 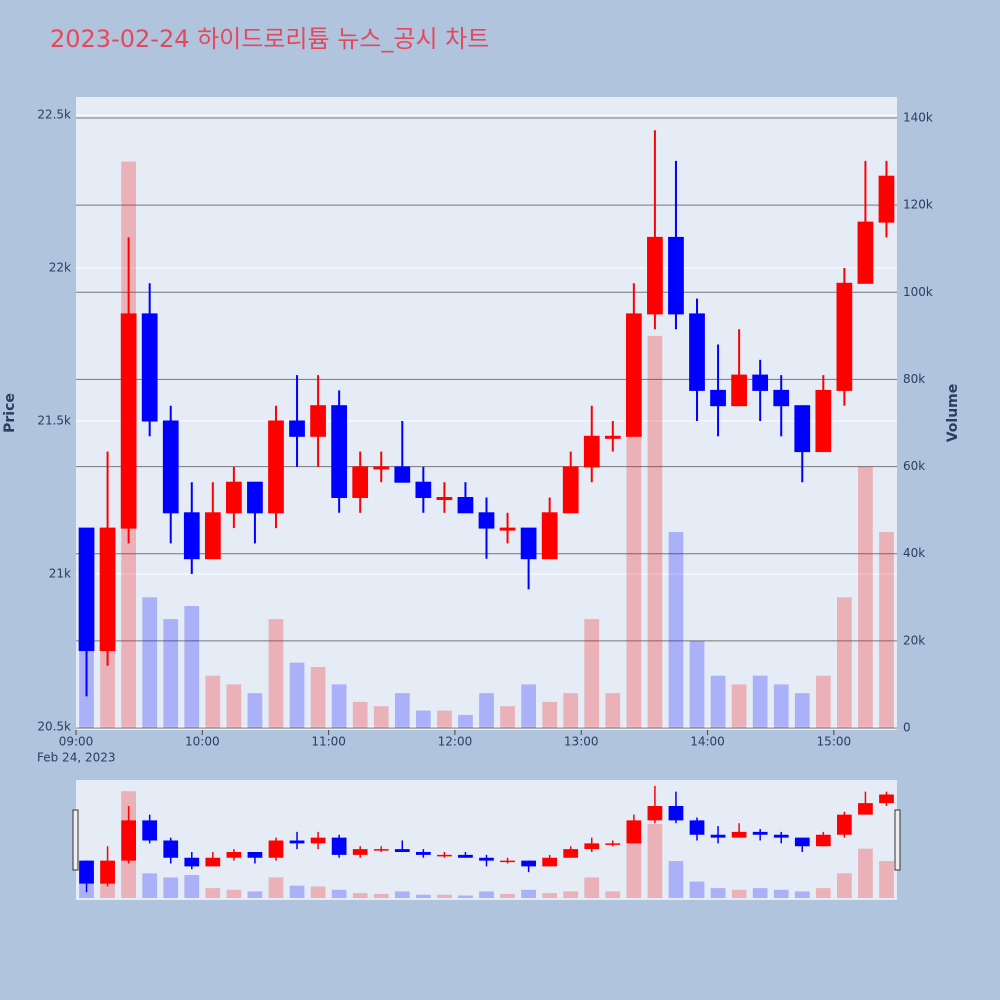 What do you see at coordinates (60, 574) in the screenshot?
I see `y-tick-label: 21k` at bounding box center [60, 574].